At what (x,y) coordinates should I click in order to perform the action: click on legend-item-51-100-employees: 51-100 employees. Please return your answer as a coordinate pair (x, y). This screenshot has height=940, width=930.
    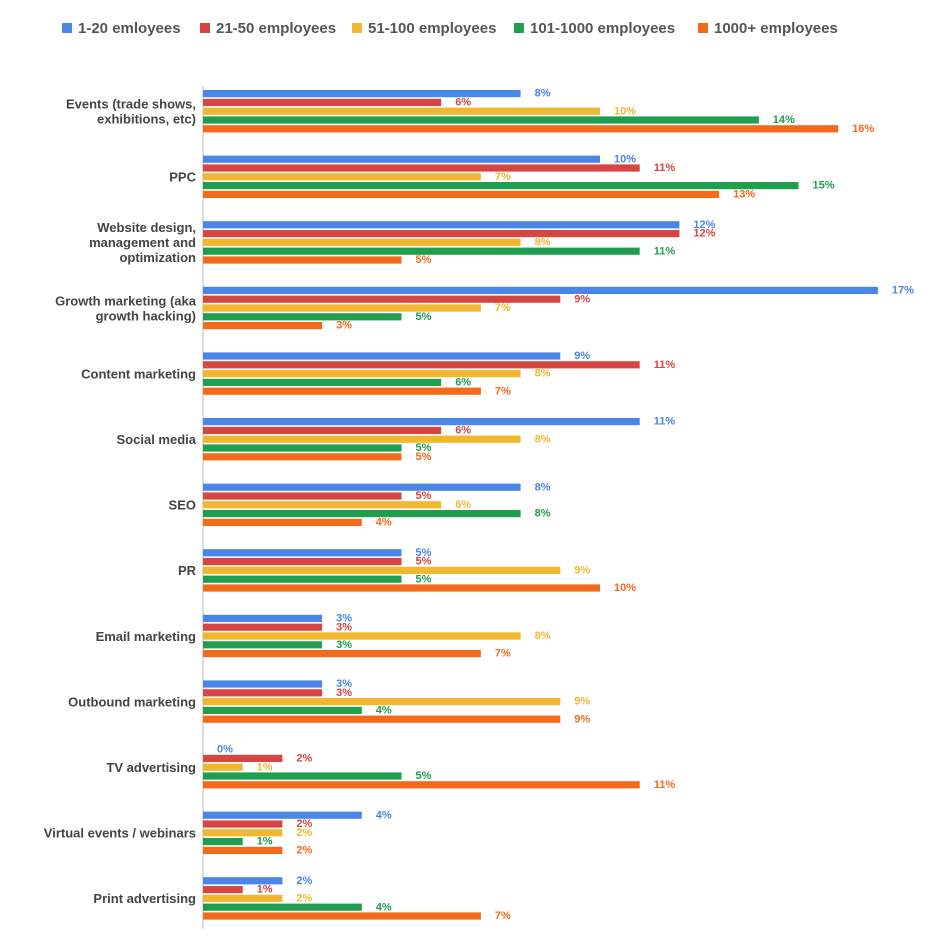
    Looking at the image, I should click on (424, 28).